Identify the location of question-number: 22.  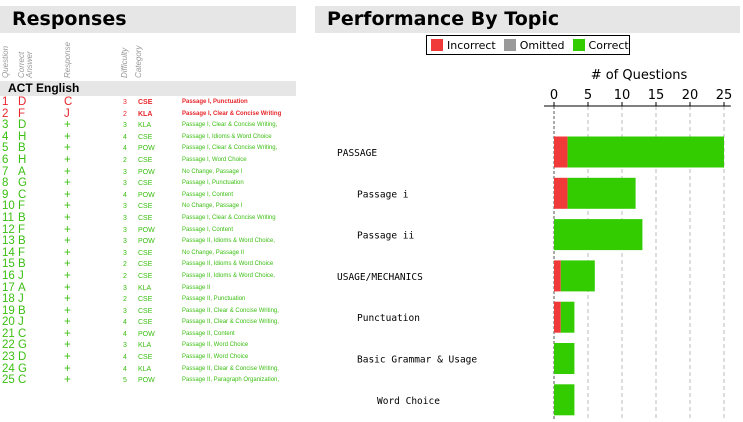
(8, 345).